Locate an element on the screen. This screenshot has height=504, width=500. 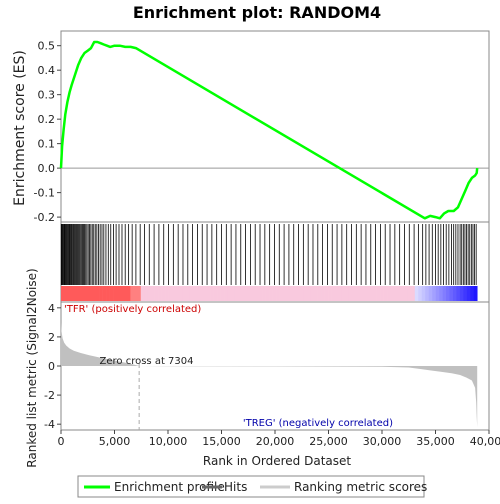
legend-hits-label: Hits is located at coordinates (235, 487).